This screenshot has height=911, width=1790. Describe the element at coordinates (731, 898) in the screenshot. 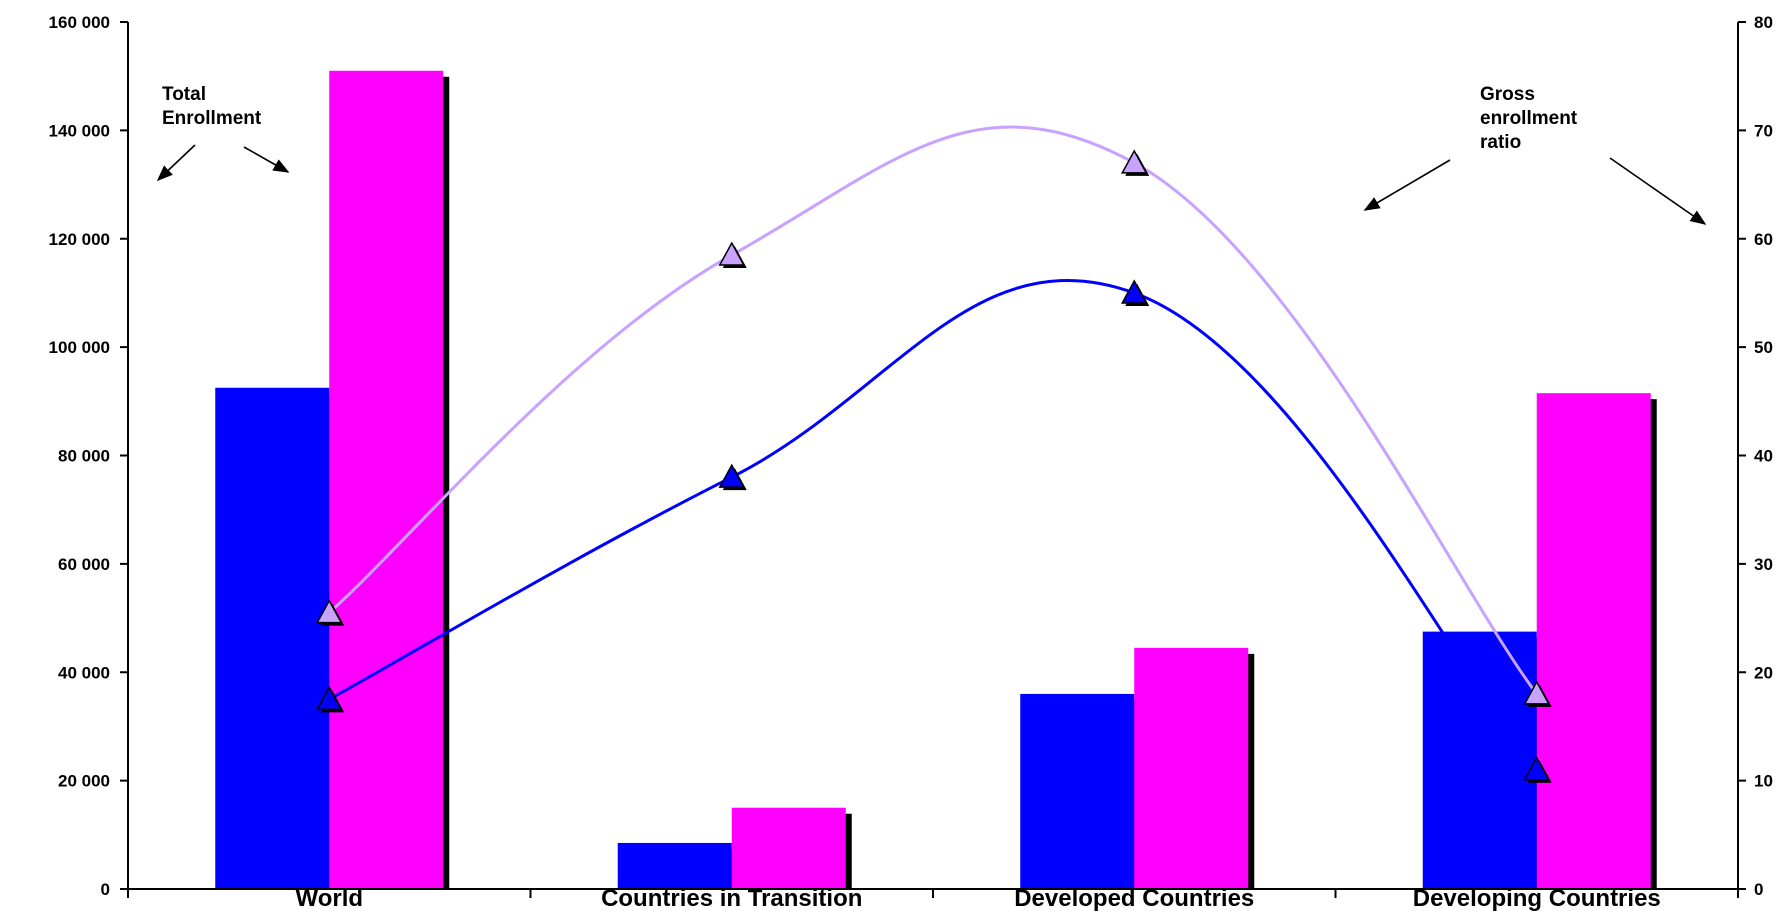

I see `category-label: Countries in Transition` at that location.